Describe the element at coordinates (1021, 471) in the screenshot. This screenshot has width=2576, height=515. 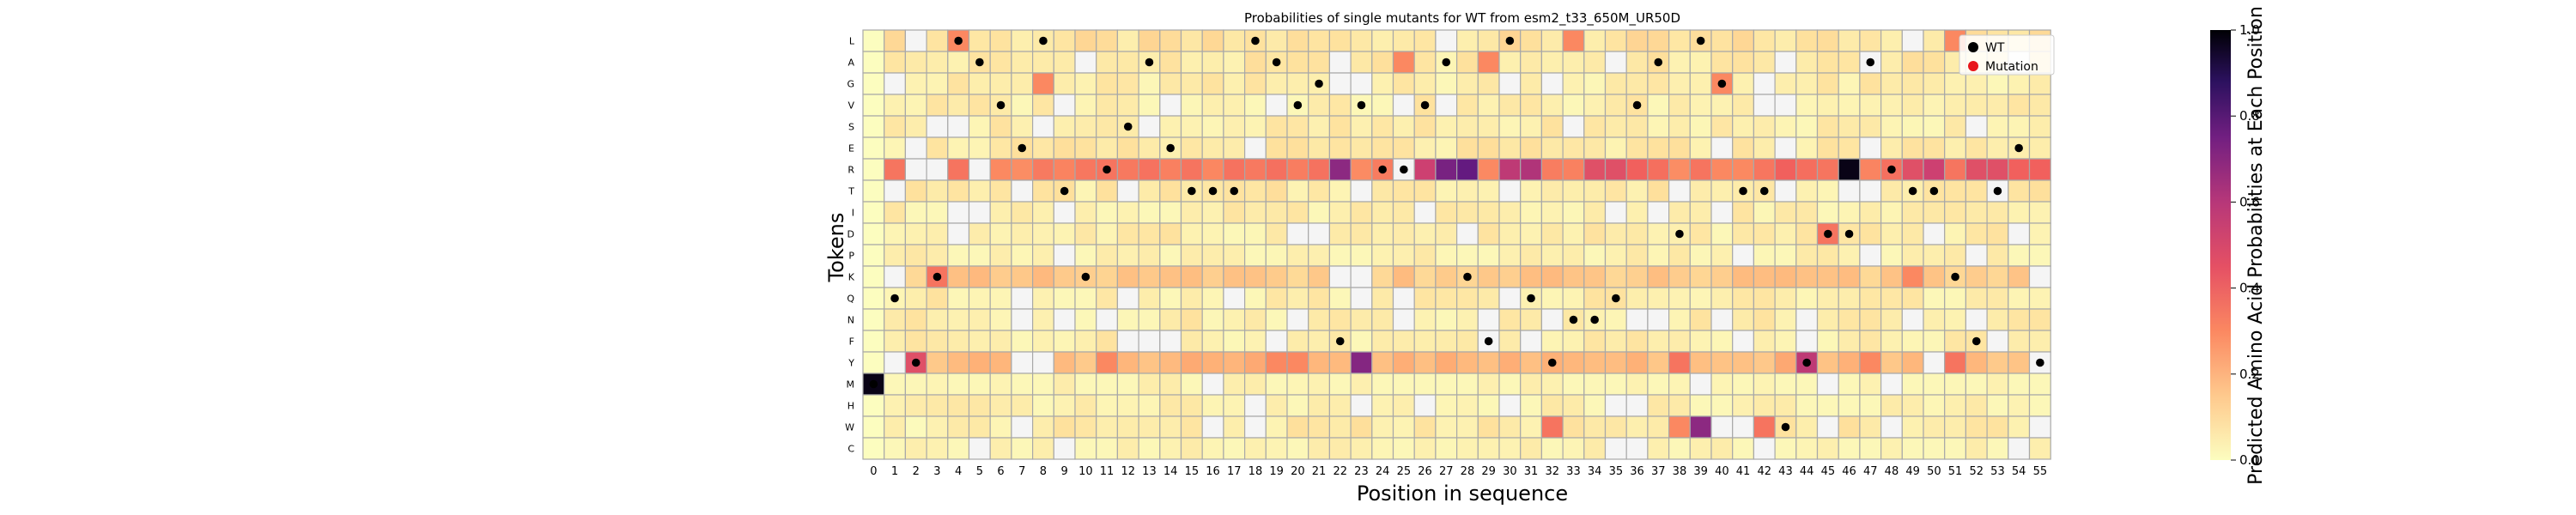
I see `x-tick-label: 7` at that location.